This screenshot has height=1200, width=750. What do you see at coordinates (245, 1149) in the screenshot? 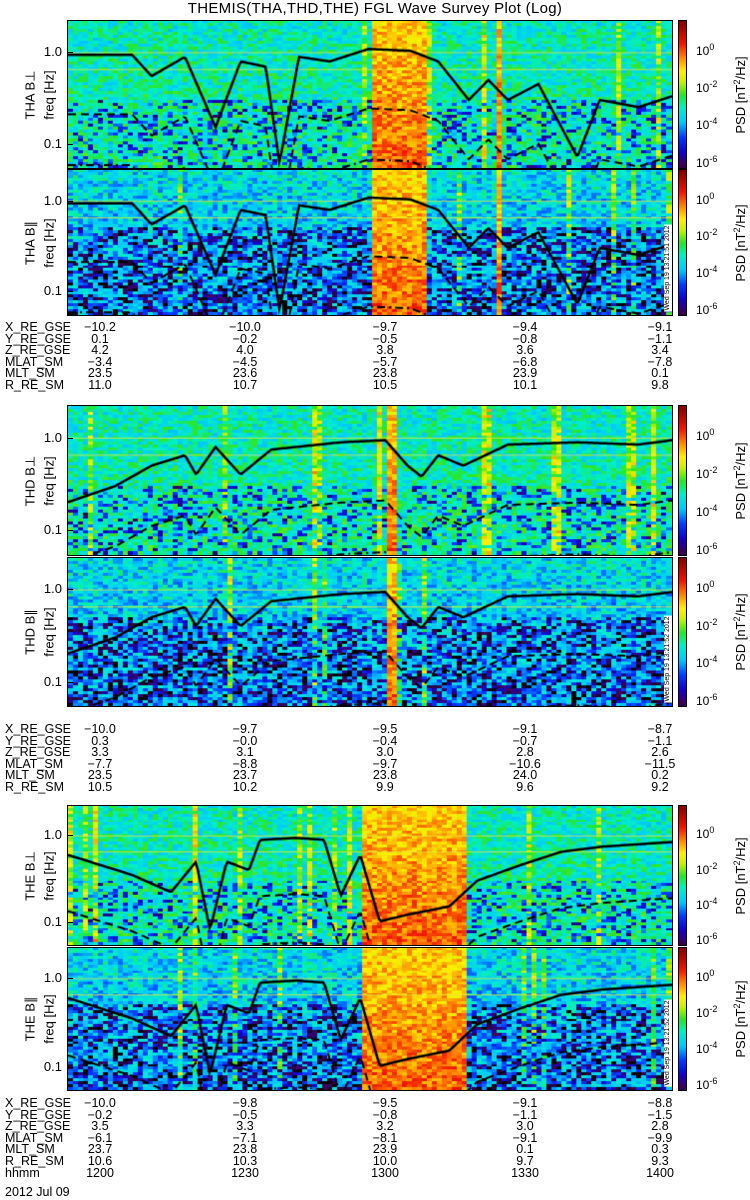
I see `ephemeris-value: 23.8` at bounding box center [245, 1149].